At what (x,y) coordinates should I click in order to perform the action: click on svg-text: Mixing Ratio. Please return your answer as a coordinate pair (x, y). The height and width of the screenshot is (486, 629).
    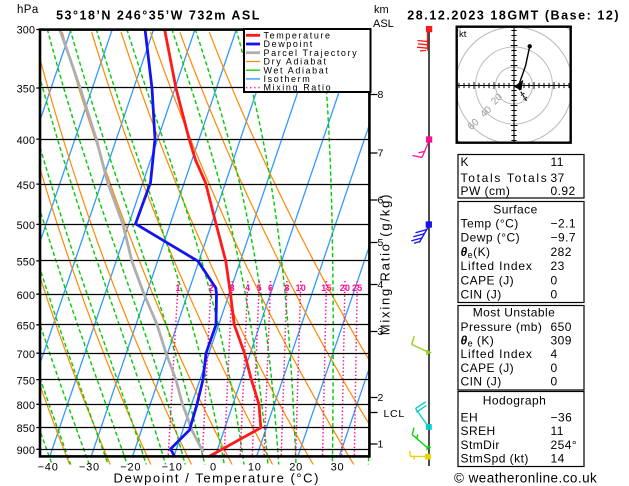
    Looking at the image, I should click on (298, 88).